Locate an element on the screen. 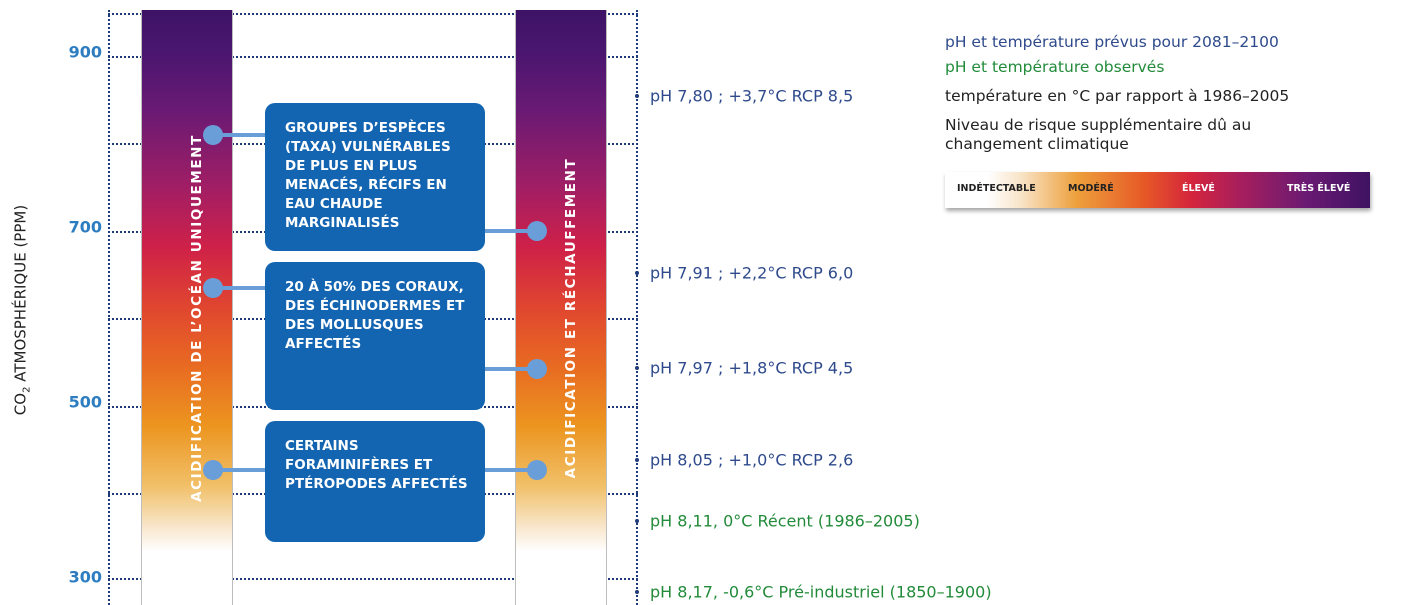 Image resolution: width=1405 pixels, height=605 pixels. legend-observed: pH et température observés is located at coordinates (1055, 67).